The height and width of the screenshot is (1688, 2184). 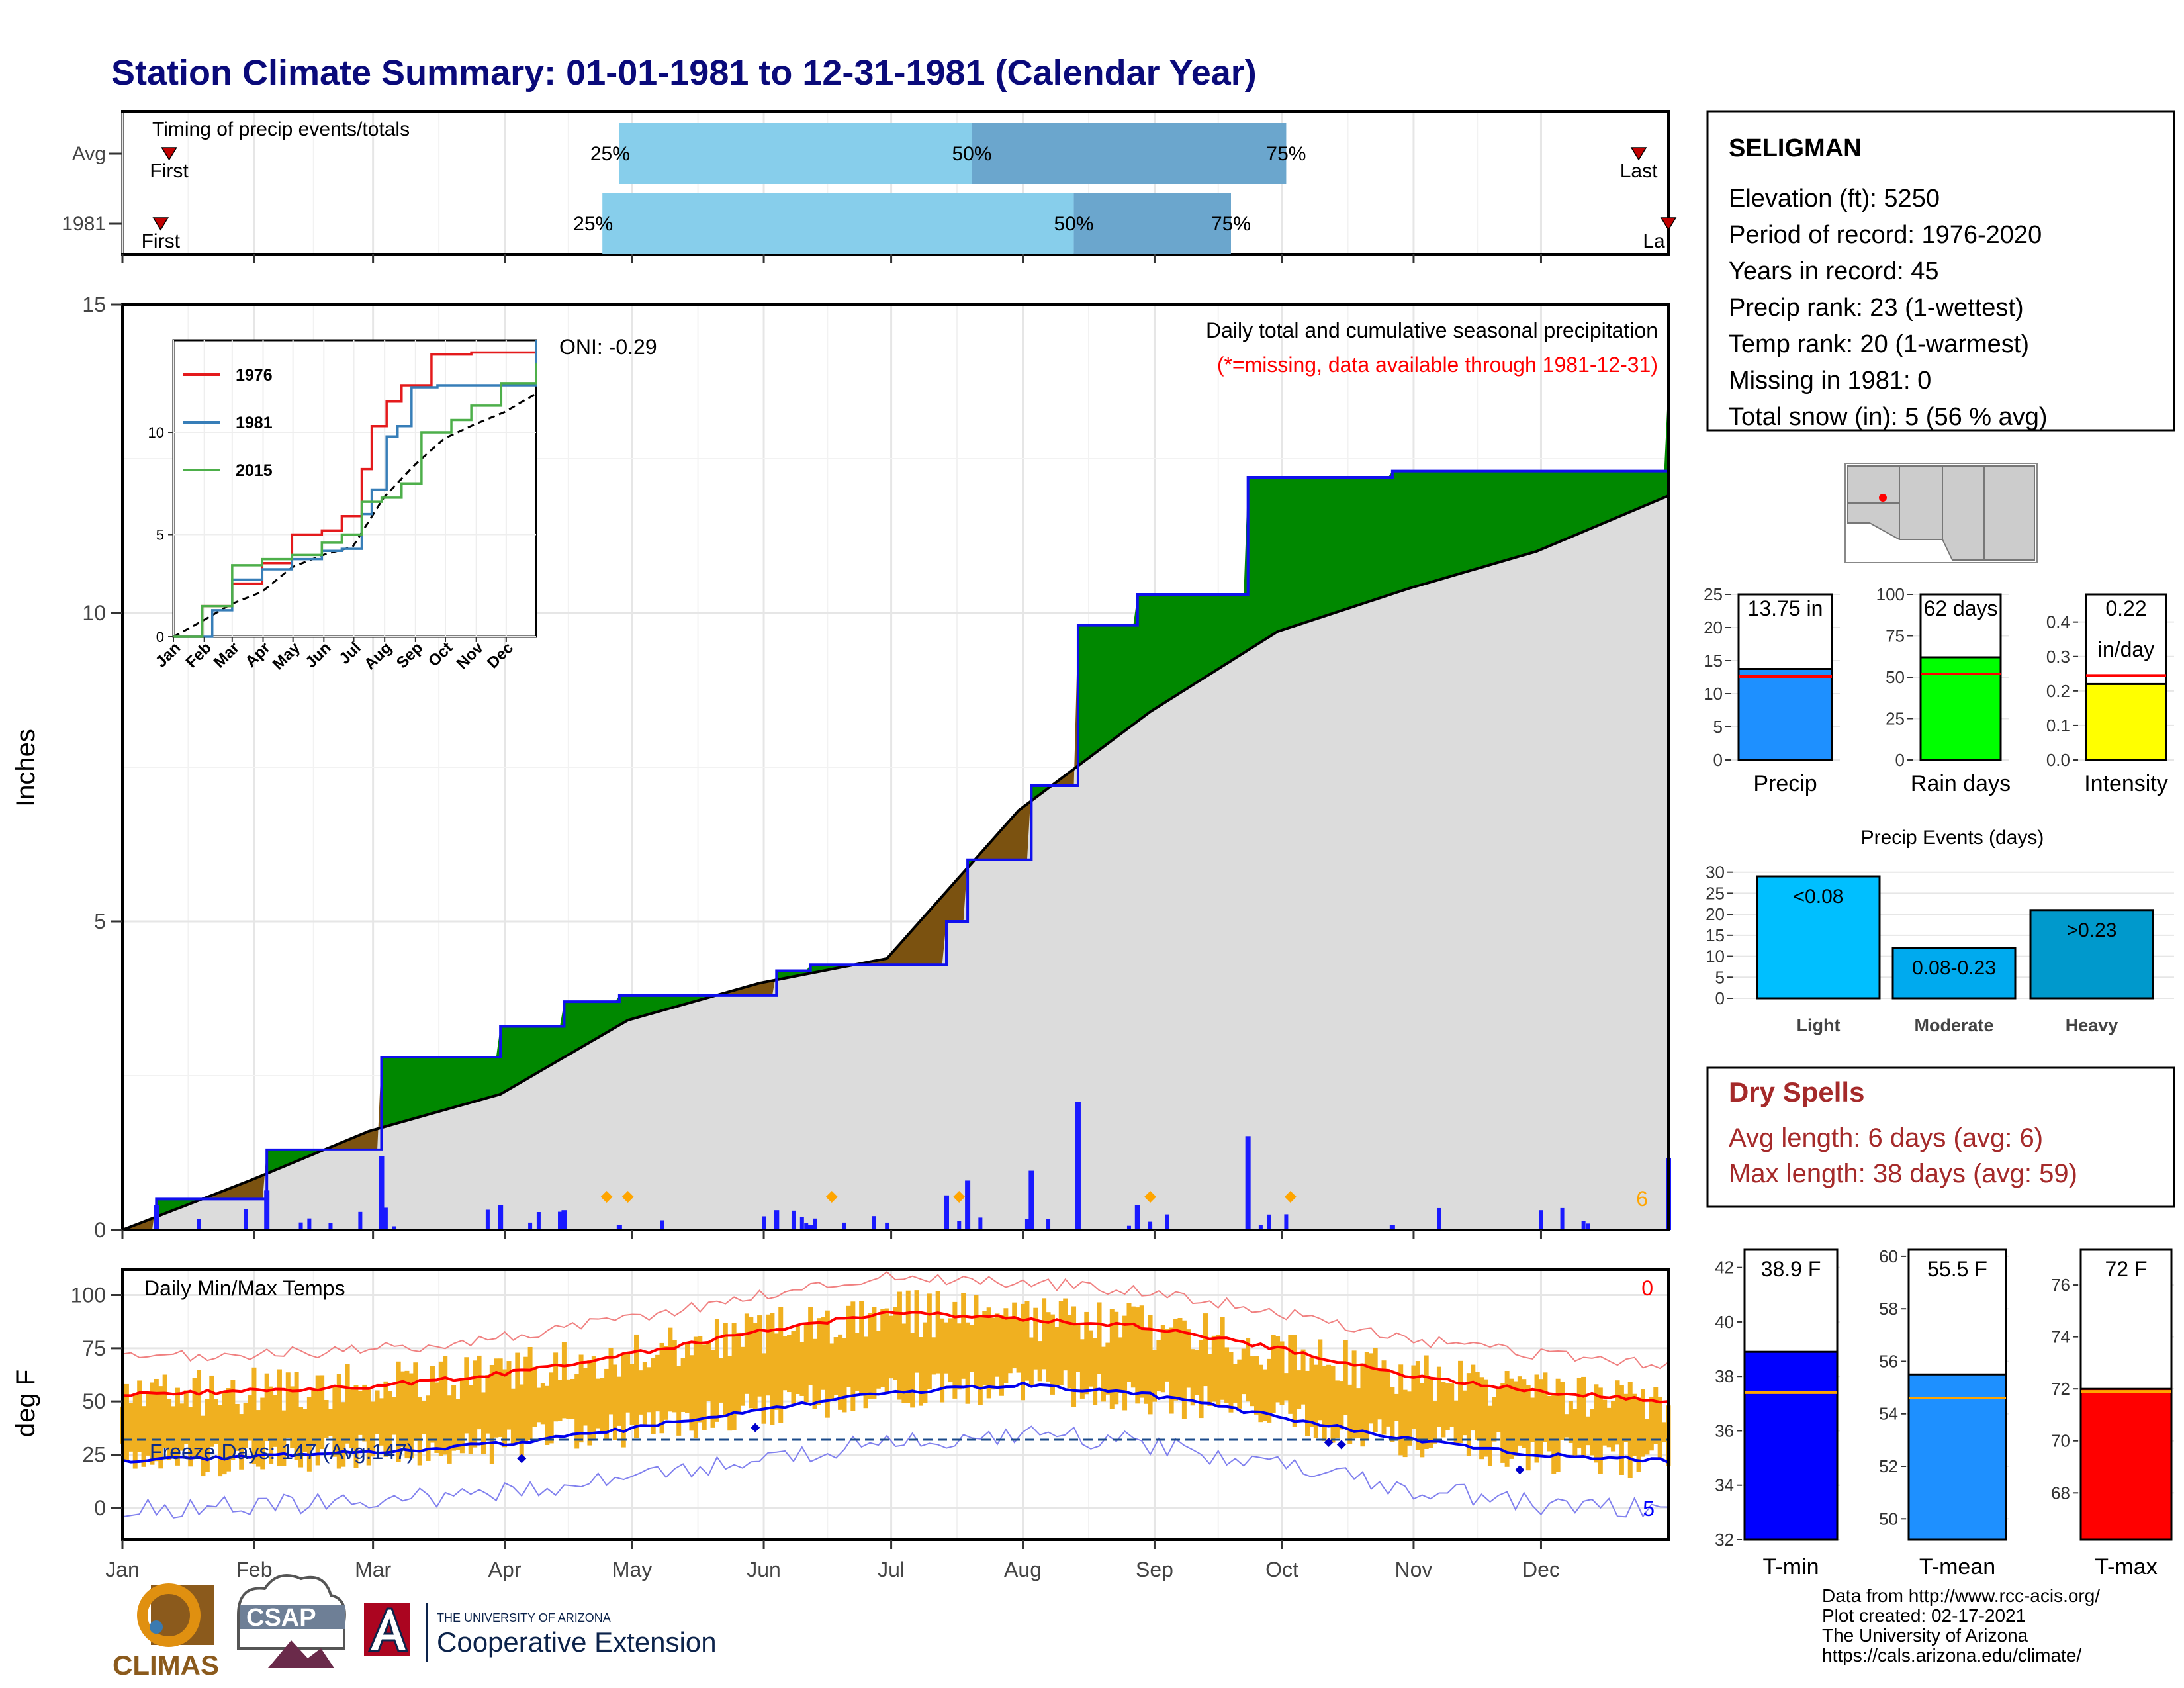 I want to click on temp-bar-tick: 50, so click(x=1888, y=1518).